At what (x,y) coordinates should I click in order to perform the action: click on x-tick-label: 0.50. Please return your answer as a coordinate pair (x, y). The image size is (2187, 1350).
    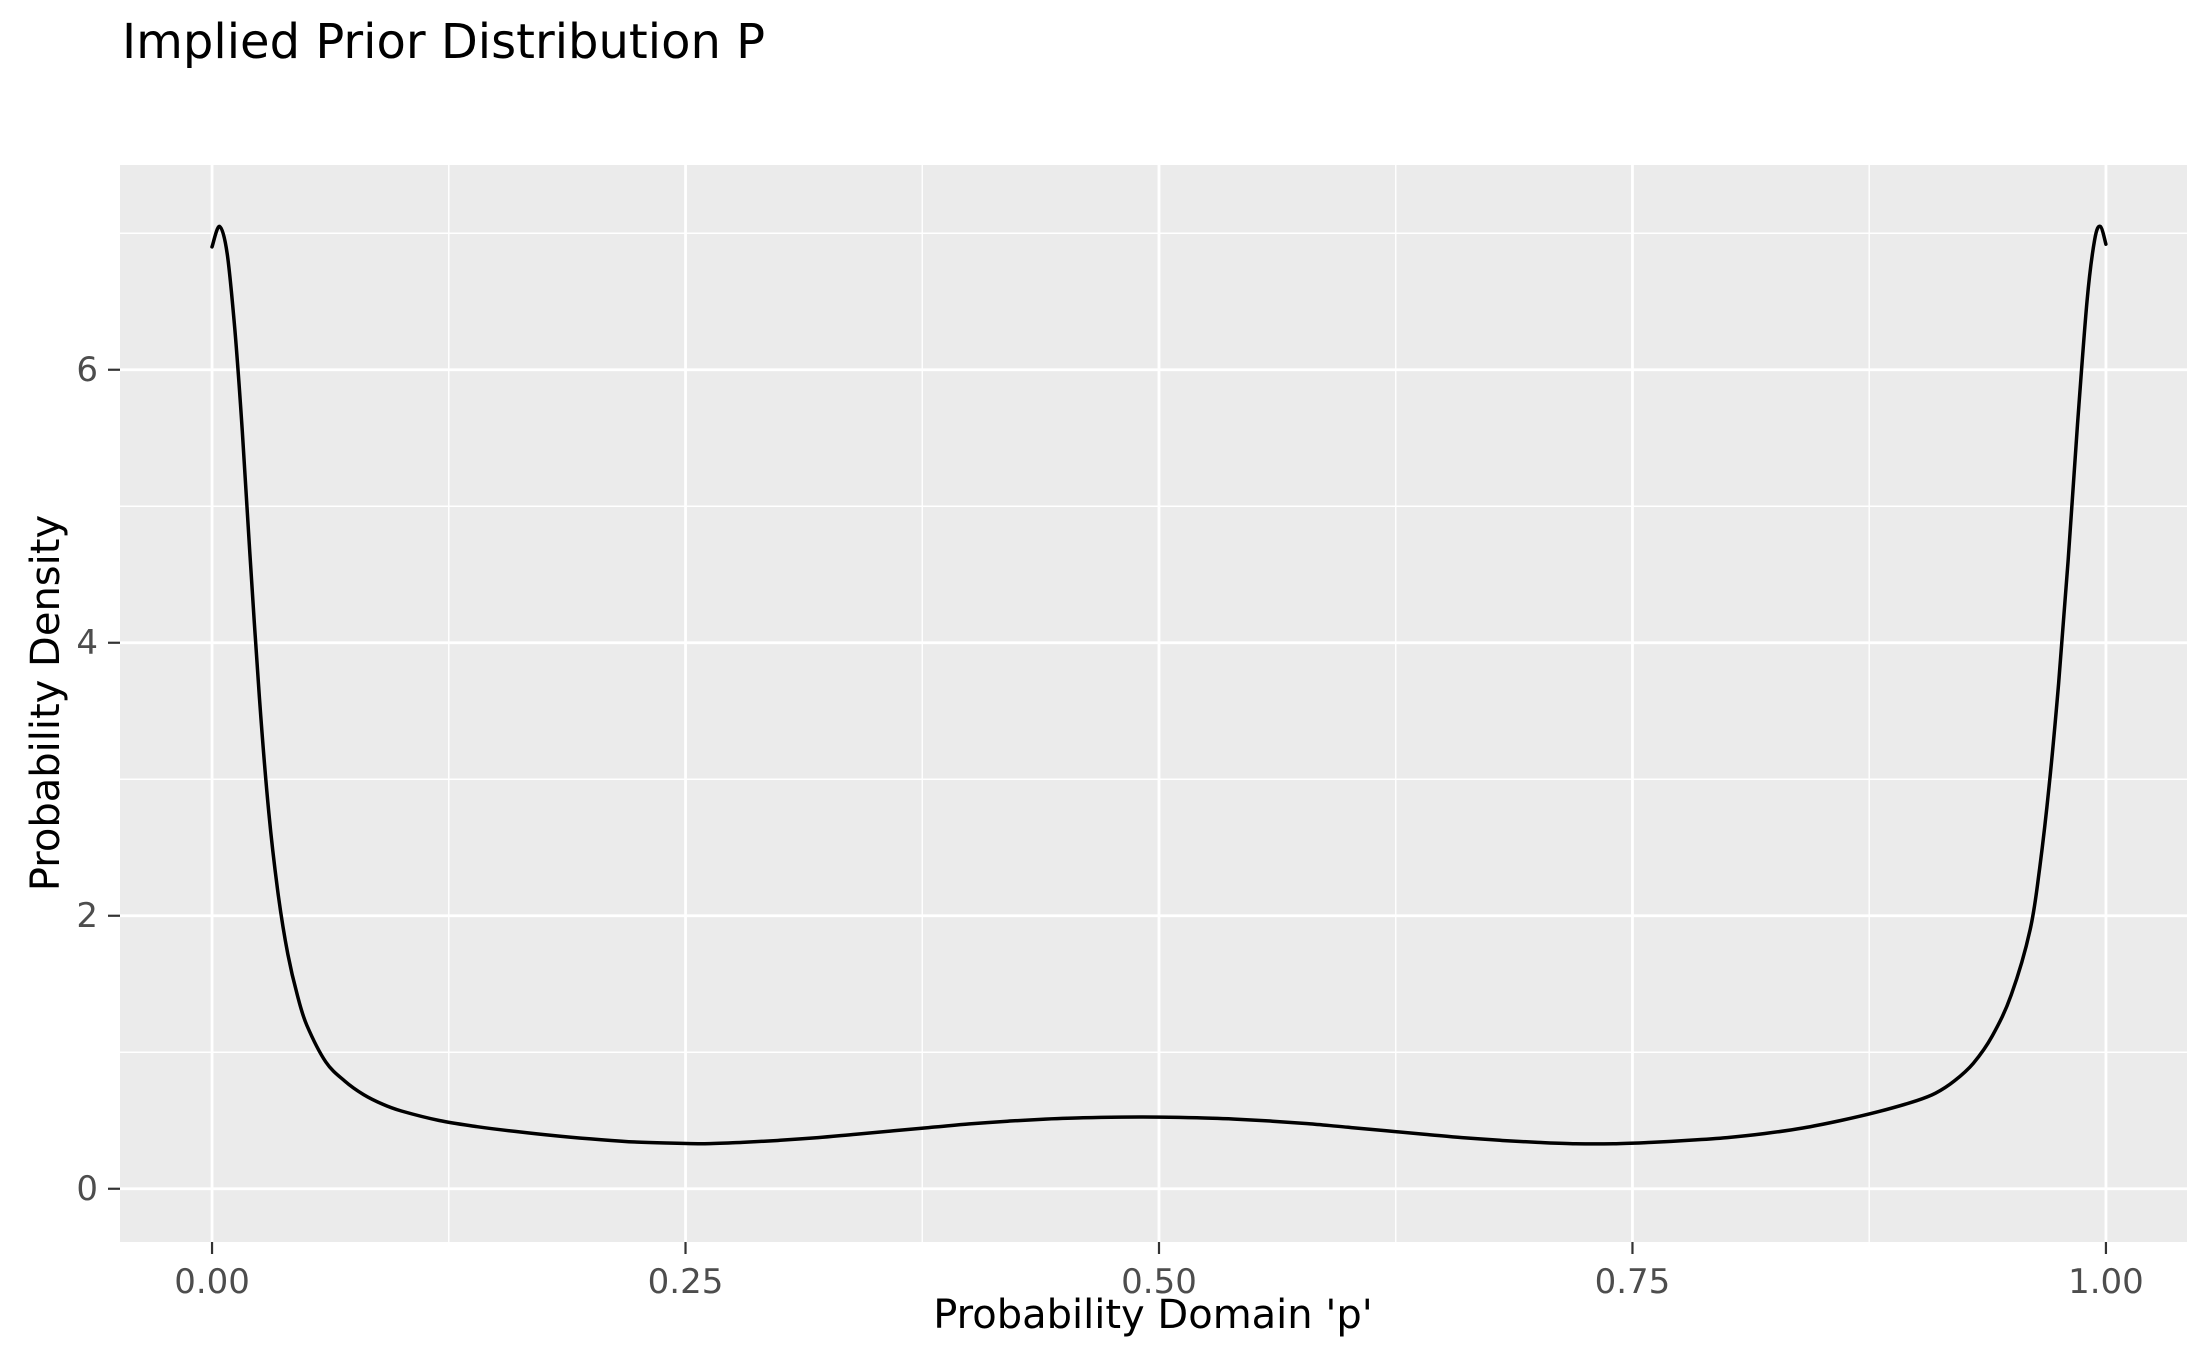
    Looking at the image, I should click on (1159, 1282).